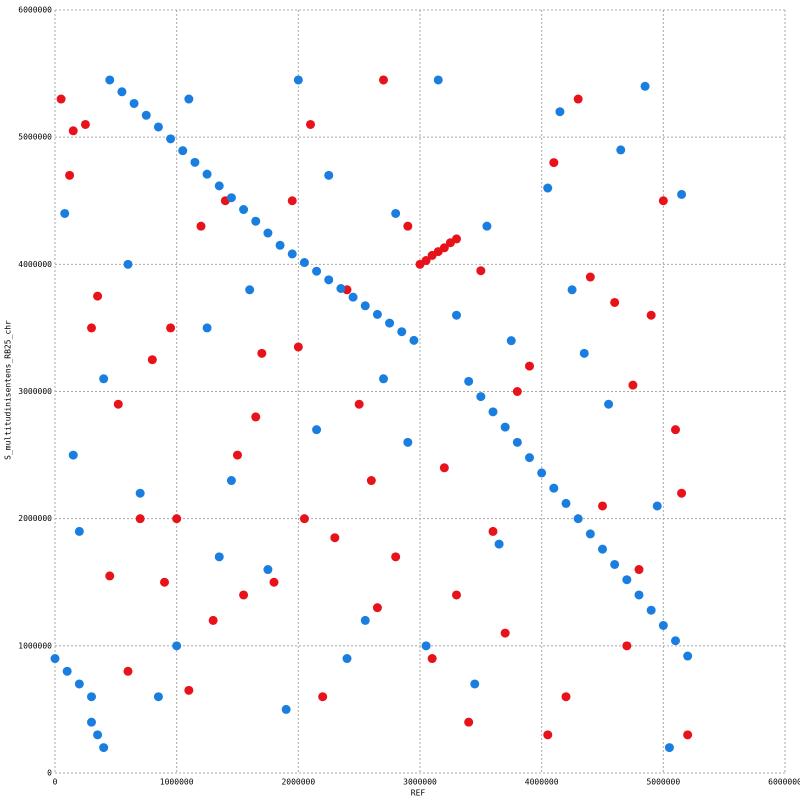 The height and width of the screenshot is (800, 800). I want to click on y-tick-label: 3000000, so click(35, 391).